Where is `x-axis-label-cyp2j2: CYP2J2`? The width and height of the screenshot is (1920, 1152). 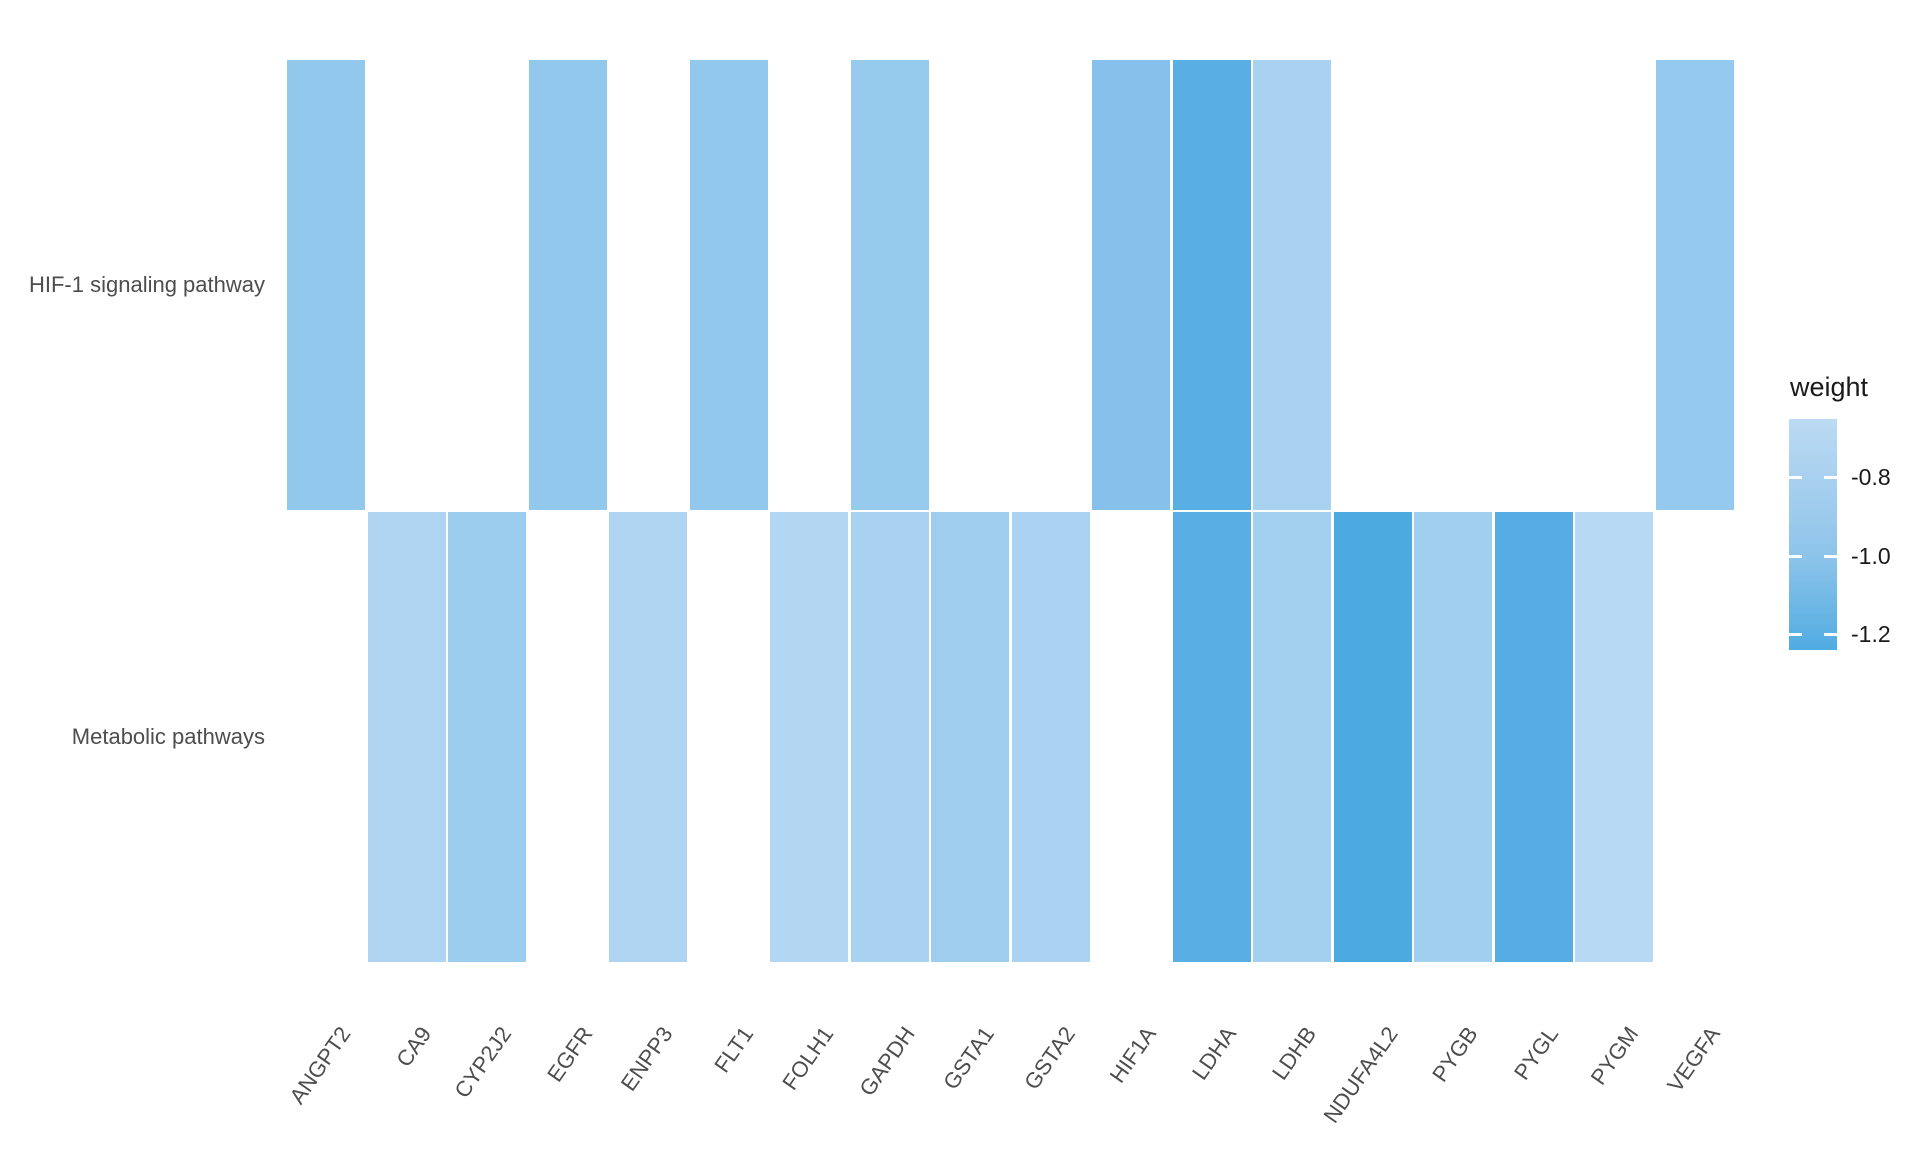 x-axis-label-cyp2j2: CYP2J2 is located at coordinates (483, 1062).